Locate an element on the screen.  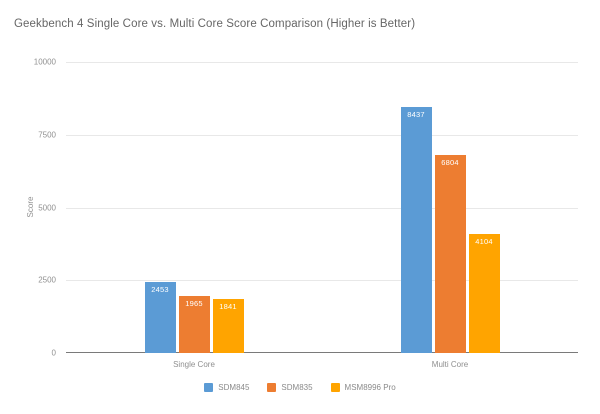
bar-value-label: 1965 is located at coordinates (194, 303).